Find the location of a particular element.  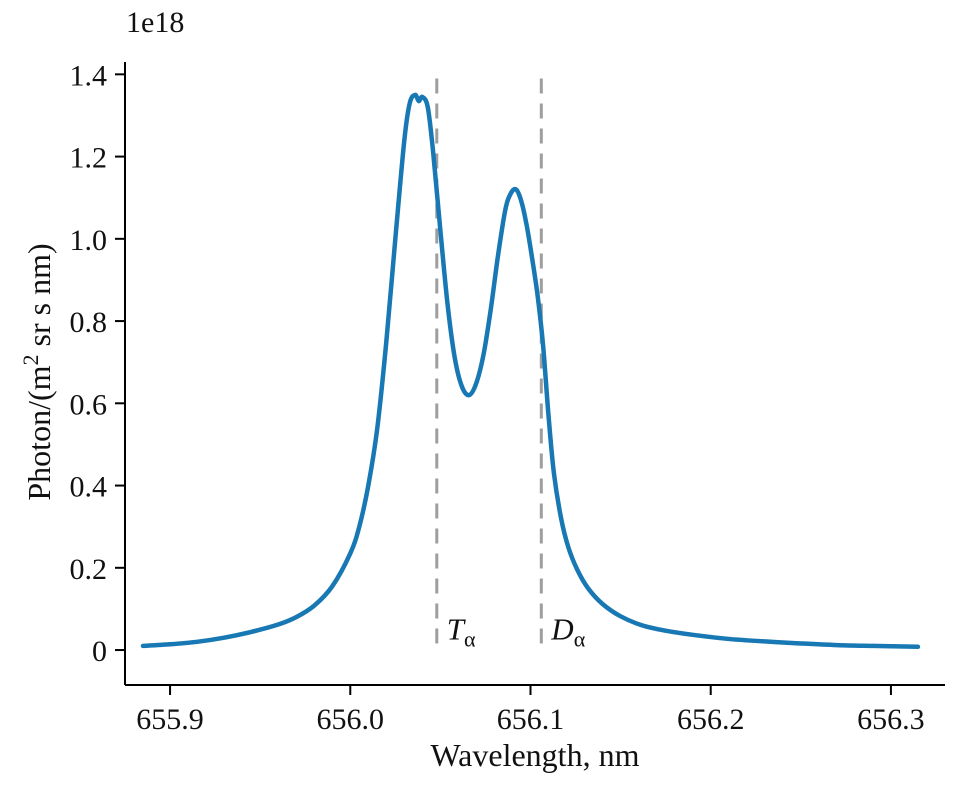

y-axis-label-suffix: sr s nm) is located at coordinates (38, 299).